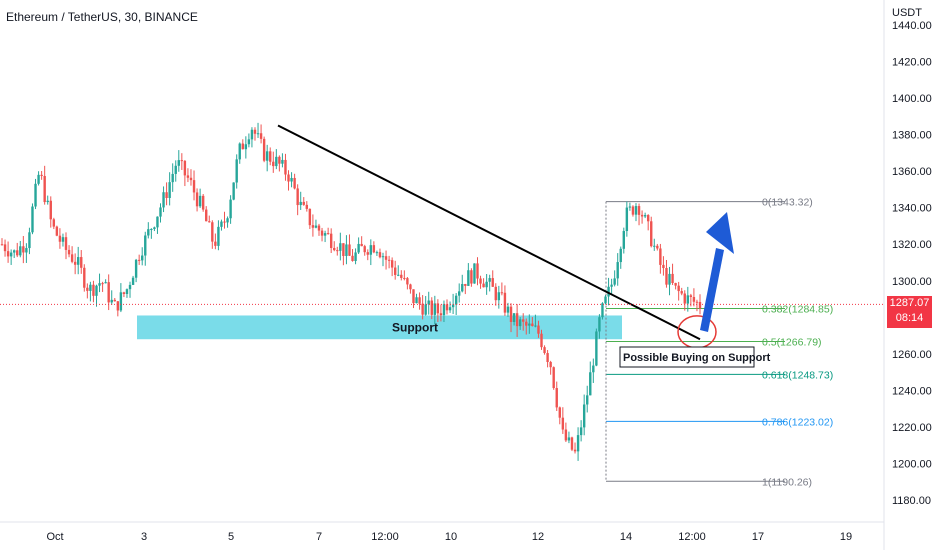  I want to click on price-tick-label: 1220.00, so click(912, 428).